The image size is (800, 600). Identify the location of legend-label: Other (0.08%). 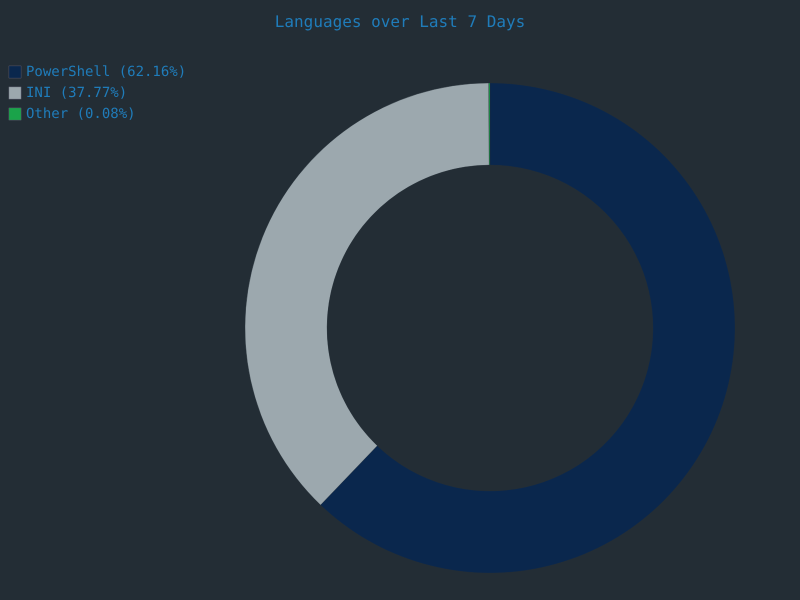
(81, 114).